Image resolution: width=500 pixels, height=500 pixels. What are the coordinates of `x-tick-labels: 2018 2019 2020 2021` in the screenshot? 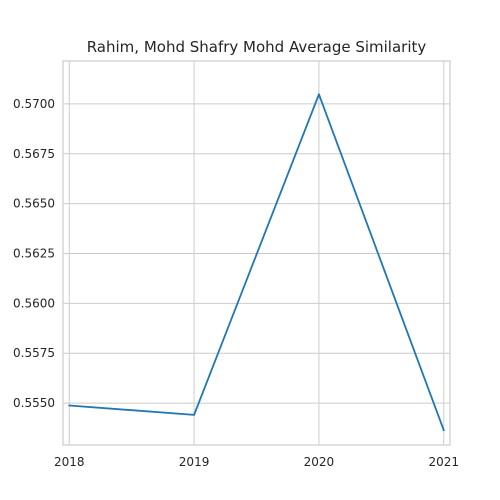 It's located at (256, 462).